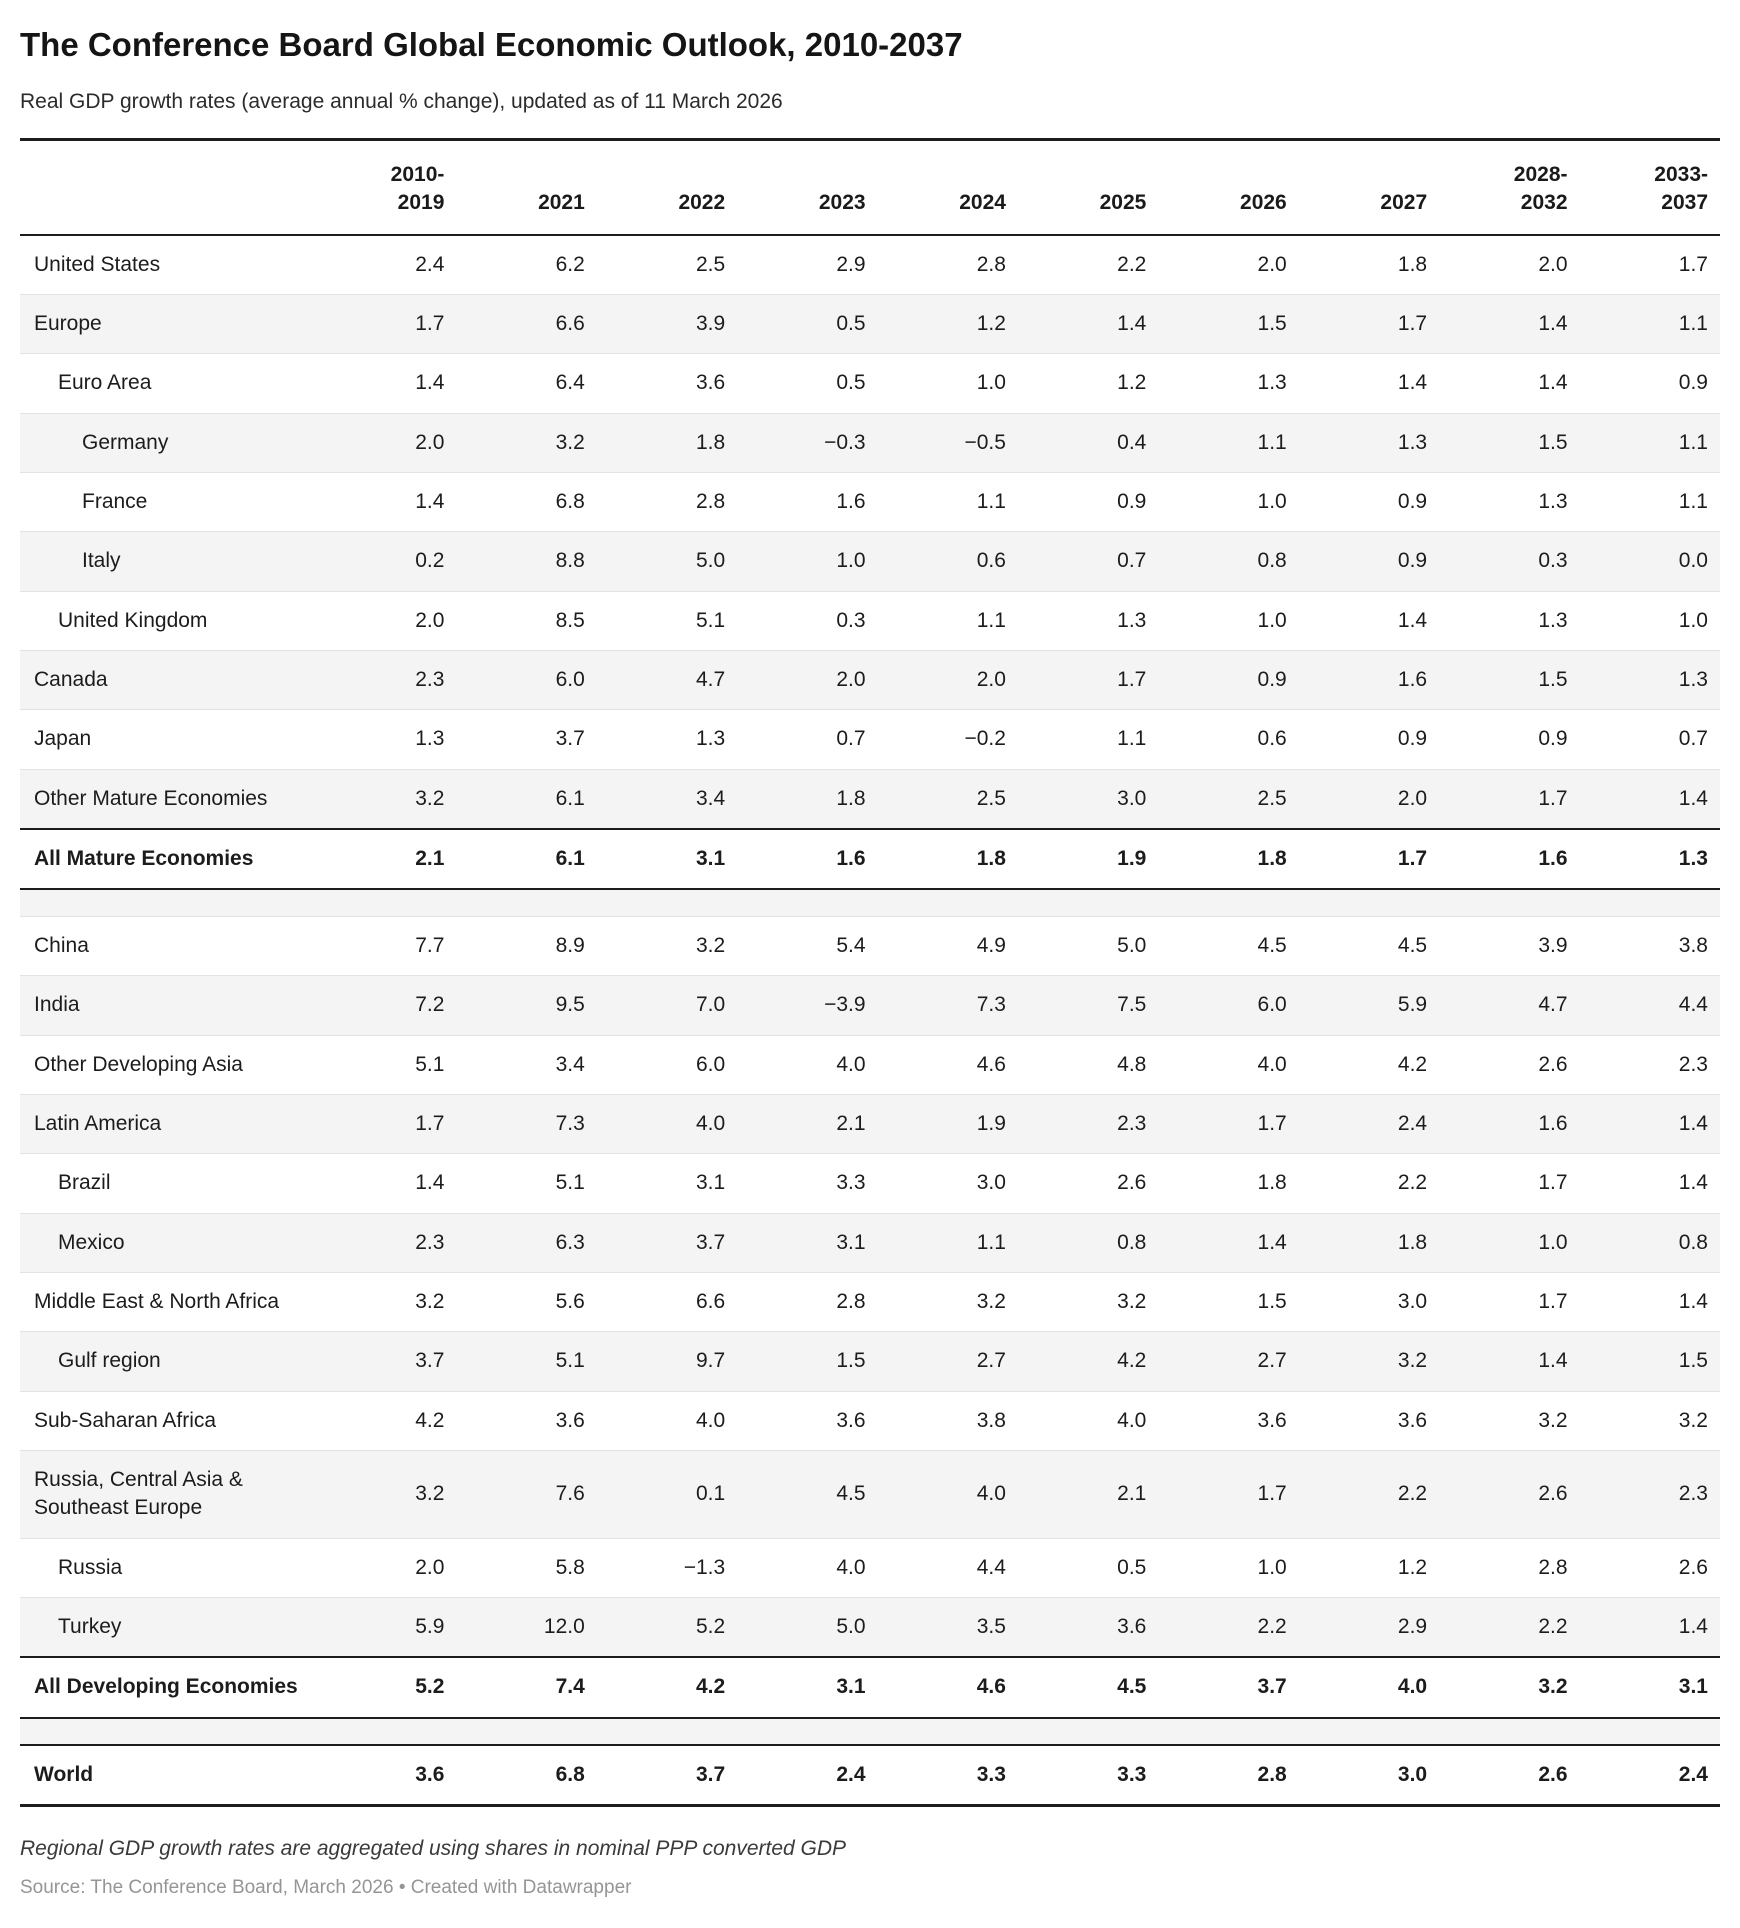 This screenshot has height=1928, width=1740. Describe the element at coordinates (947, 1183) in the screenshot. I see `value-cell: 3.0` at that location.